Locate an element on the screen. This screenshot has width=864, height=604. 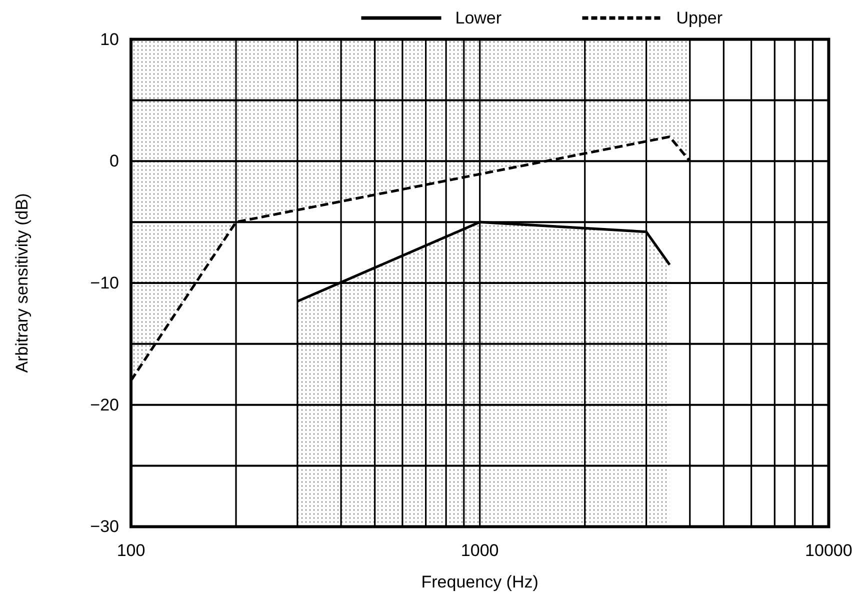
x-tick-label: 1000 is located at coordinates (479, 550).